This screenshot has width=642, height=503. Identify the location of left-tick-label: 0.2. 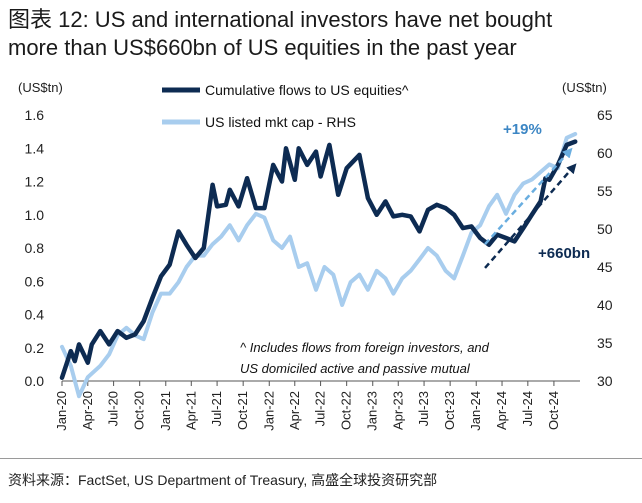
(35, 348).